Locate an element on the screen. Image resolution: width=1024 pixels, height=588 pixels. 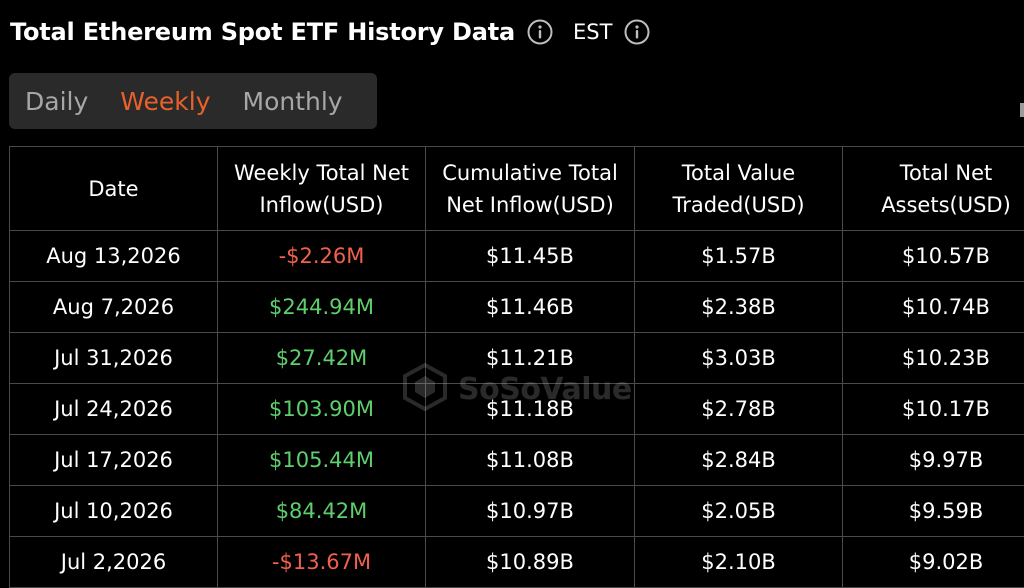
cell-date: Jul 17,2026 is located at coordinates (114, 460).